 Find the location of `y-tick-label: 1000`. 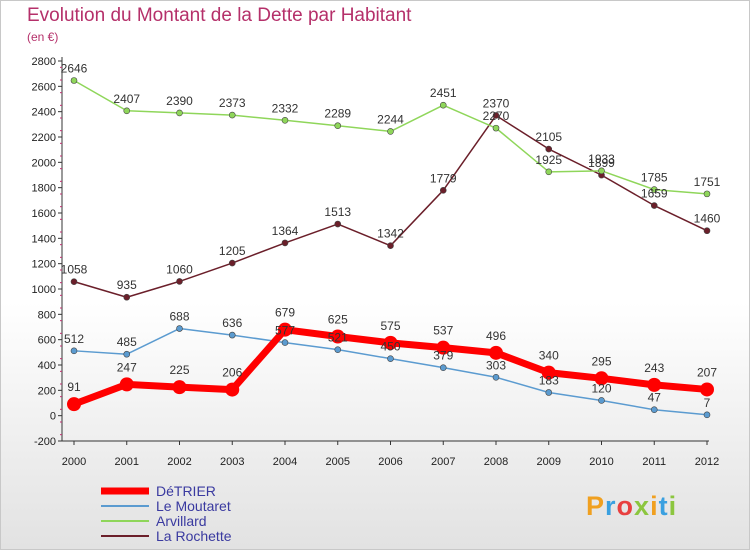

y-tick-label: 1000 is located at coordinates (44, 290).